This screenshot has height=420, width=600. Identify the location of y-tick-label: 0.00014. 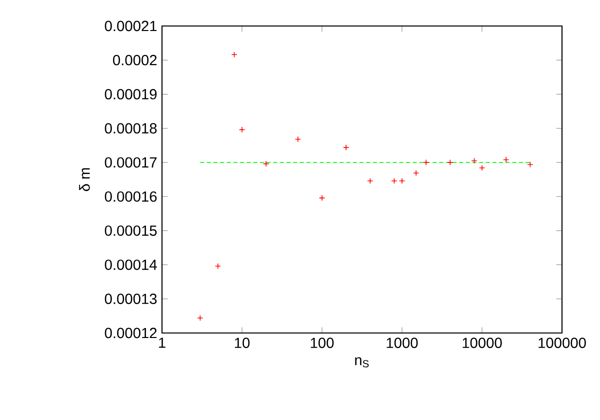
(130, 265).